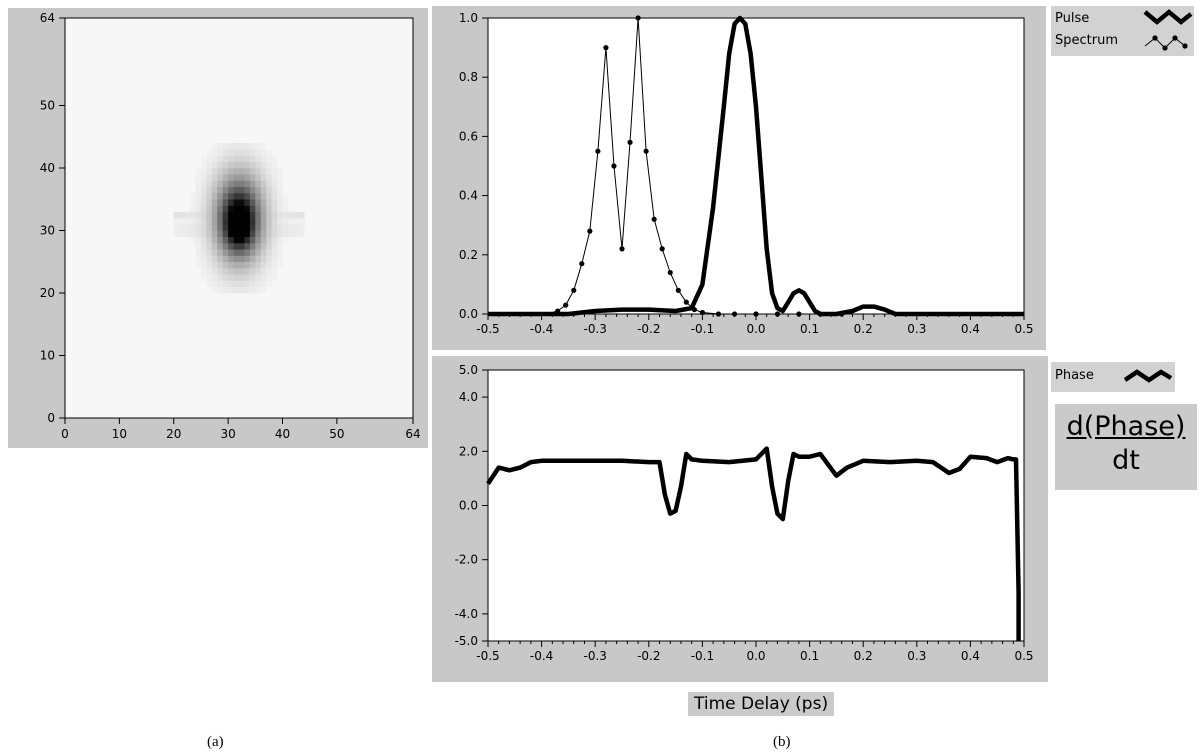  Describe the element at coordinates (119, 434) in the screenshot. I see `x-tick-label: 10` at that location.